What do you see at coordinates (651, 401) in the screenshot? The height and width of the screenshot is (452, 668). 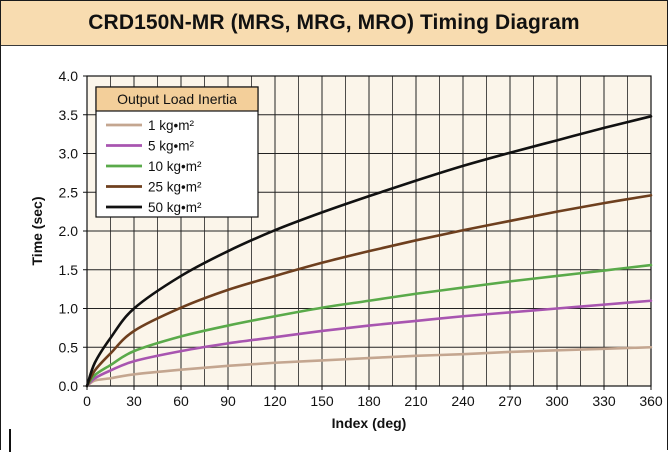 I see `x-tick-label: 360` at bounding box center [651, 401].